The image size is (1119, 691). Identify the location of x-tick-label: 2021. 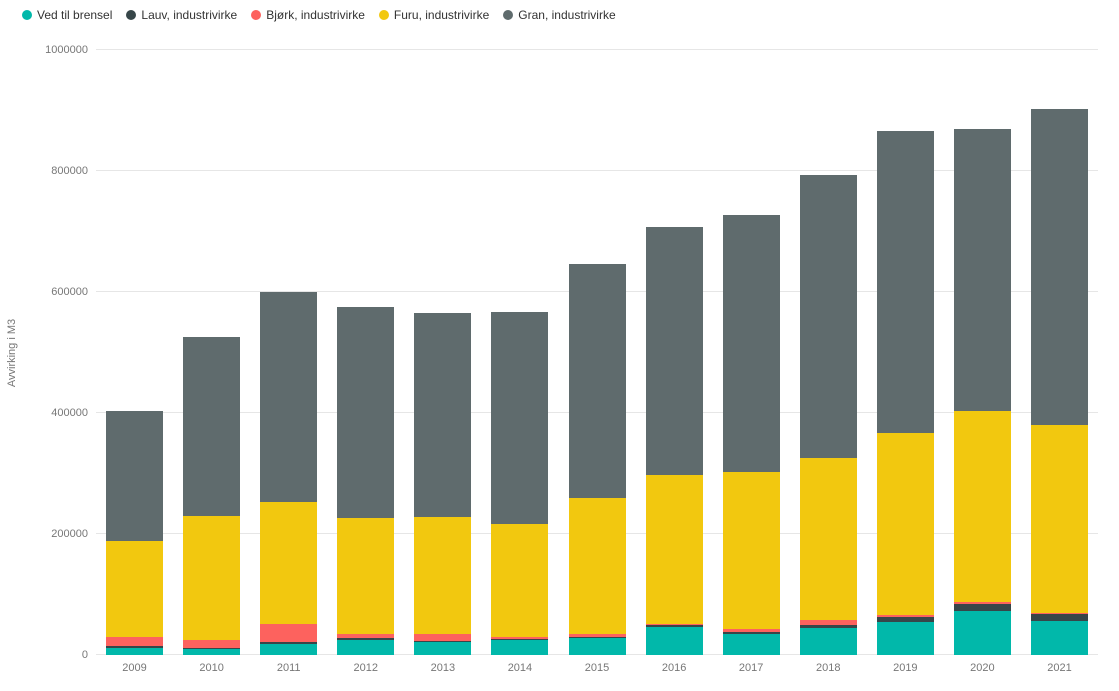
(1059, 668).